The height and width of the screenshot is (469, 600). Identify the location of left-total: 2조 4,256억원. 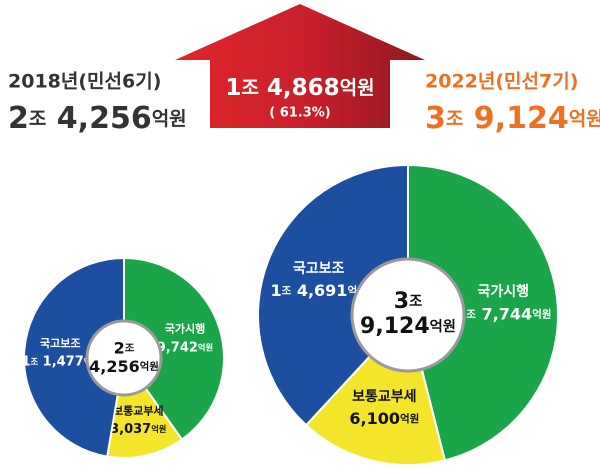
(97, 118).